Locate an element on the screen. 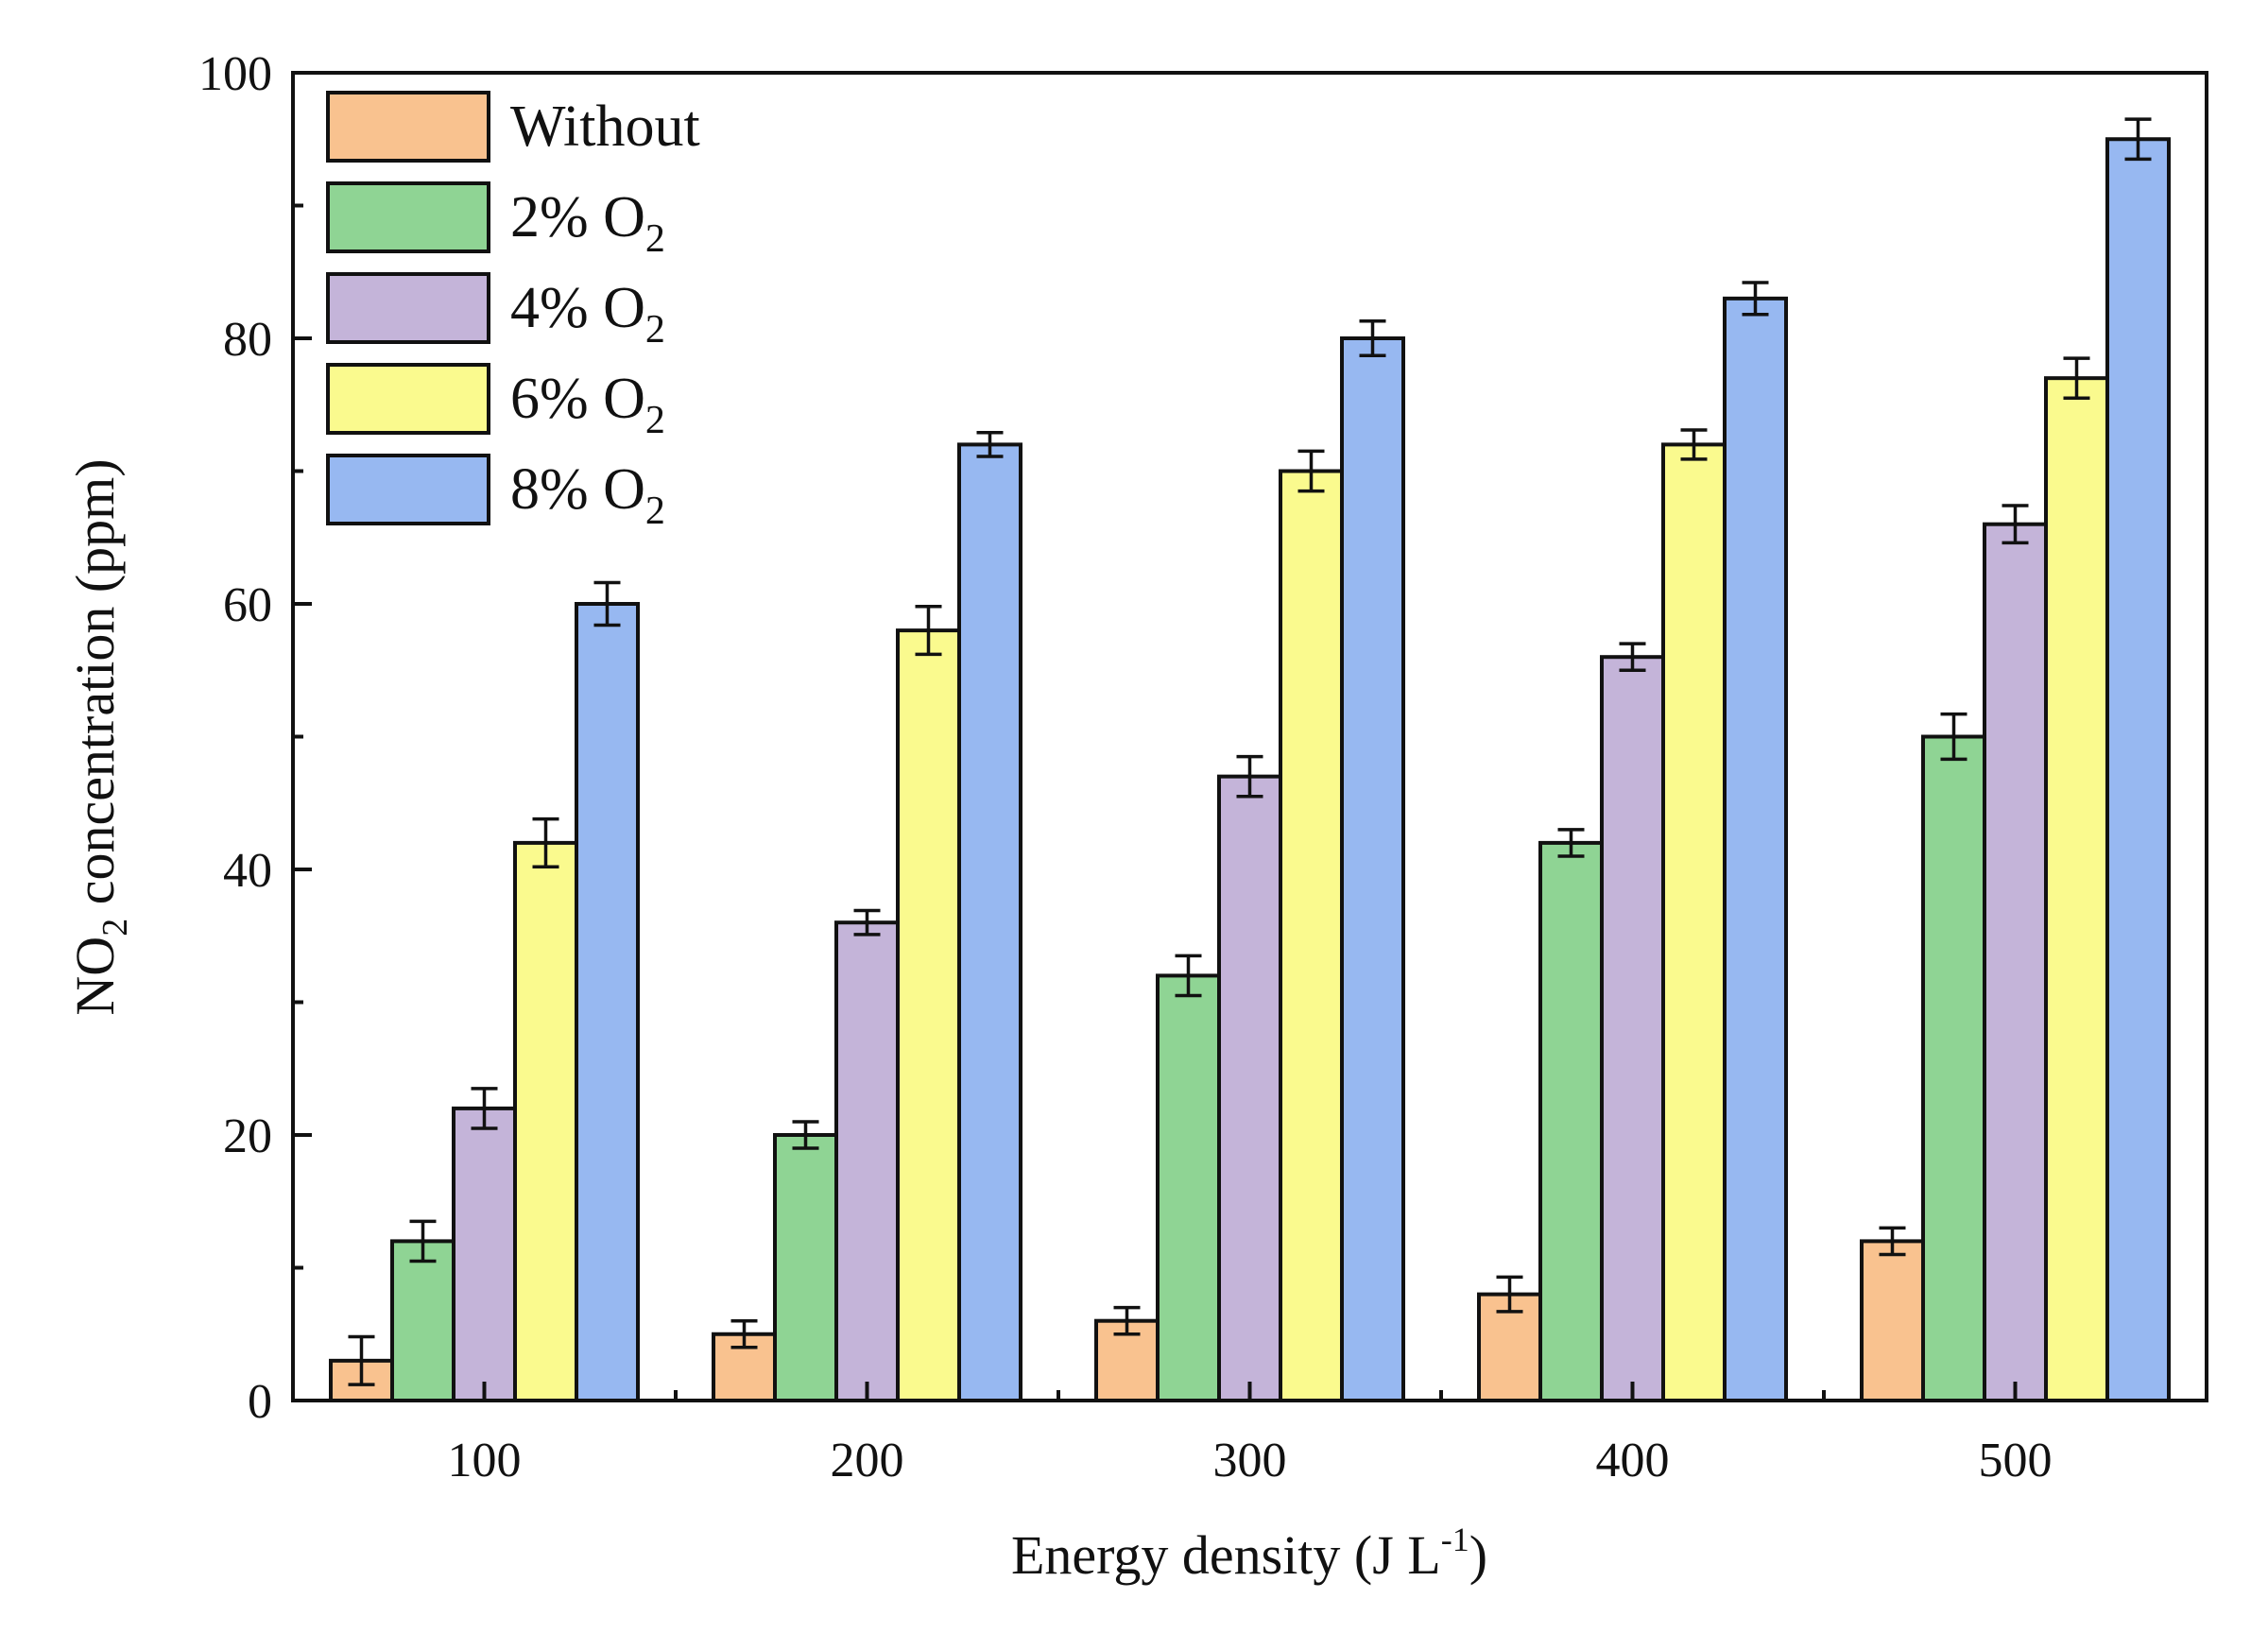  x-tick-label-300: 300 is located at coordinates (1250, 1460).